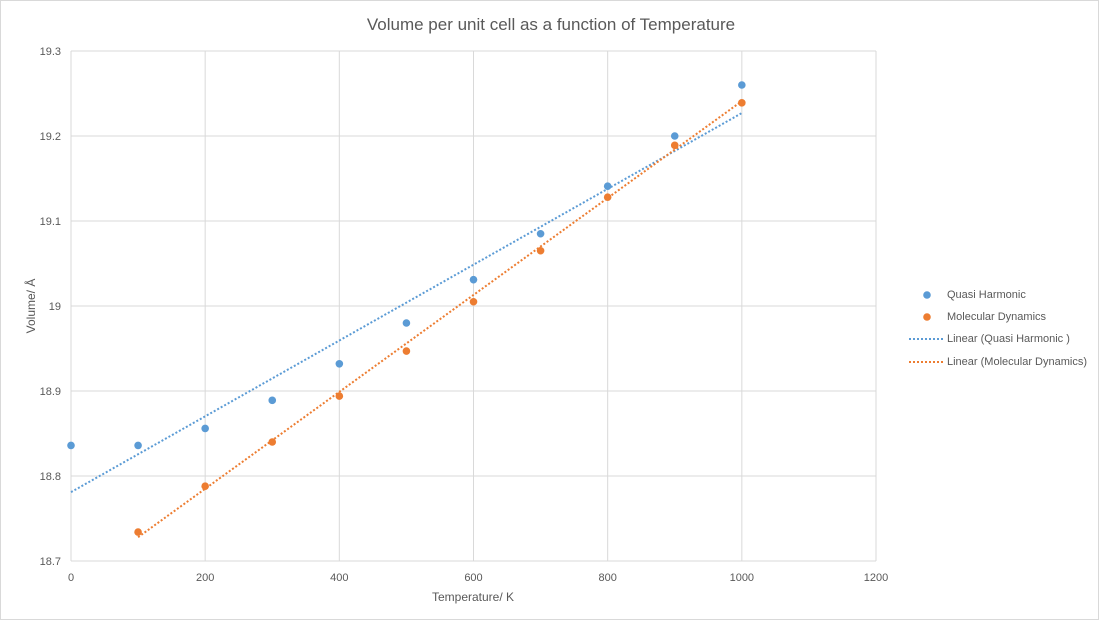 The height and width of the screenshot is (621, 1099). I want to click on x-axis-label: Temperature/ K, so click(473, 597).